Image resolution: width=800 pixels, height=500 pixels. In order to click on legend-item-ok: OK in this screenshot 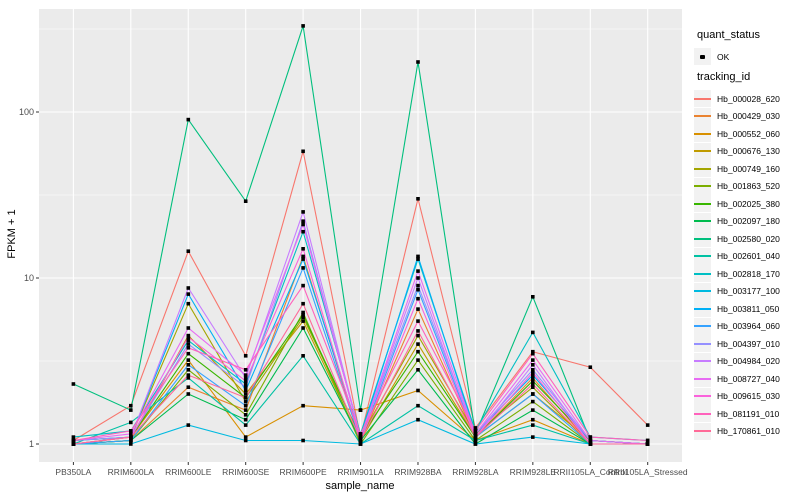, I will do `click(711, 57)`.